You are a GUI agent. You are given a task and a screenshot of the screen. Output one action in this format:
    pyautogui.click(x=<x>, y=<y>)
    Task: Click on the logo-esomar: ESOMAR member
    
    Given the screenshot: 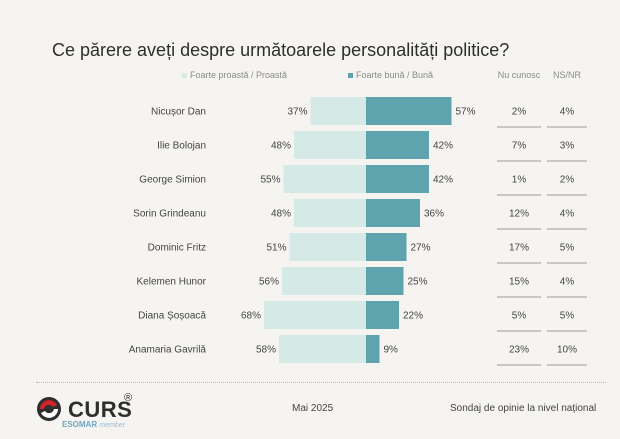 What is the action you would take?
    pyautogui.click(x=93, y=424)
    